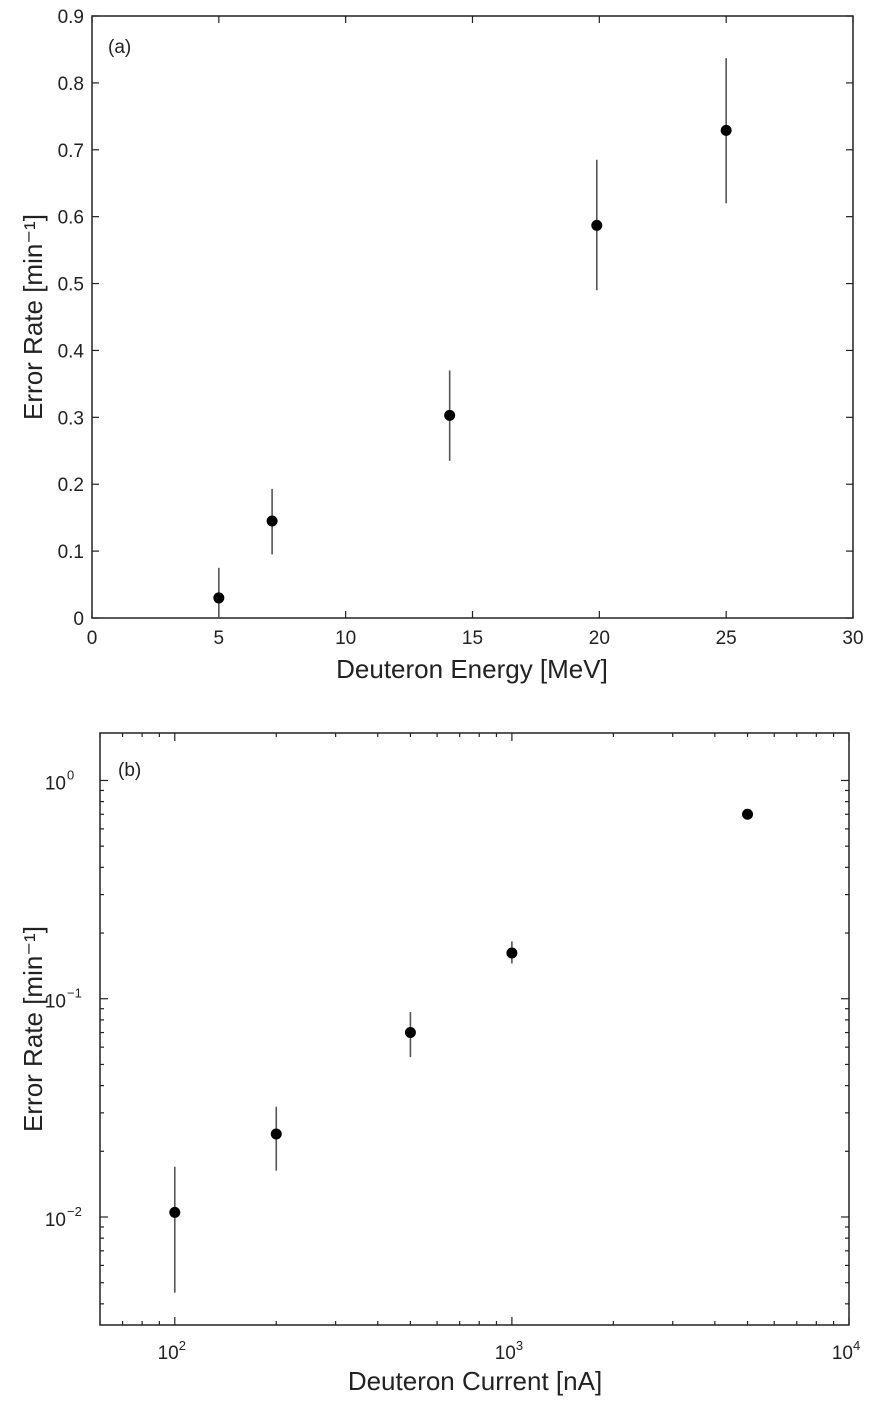 The height and width of the screenshot is (1402, 874). What do you see at coordinates (71, 351) in the screenshot?
I see `panel-a-y-tick-label: 0.4` at bounding box center [71, 351].